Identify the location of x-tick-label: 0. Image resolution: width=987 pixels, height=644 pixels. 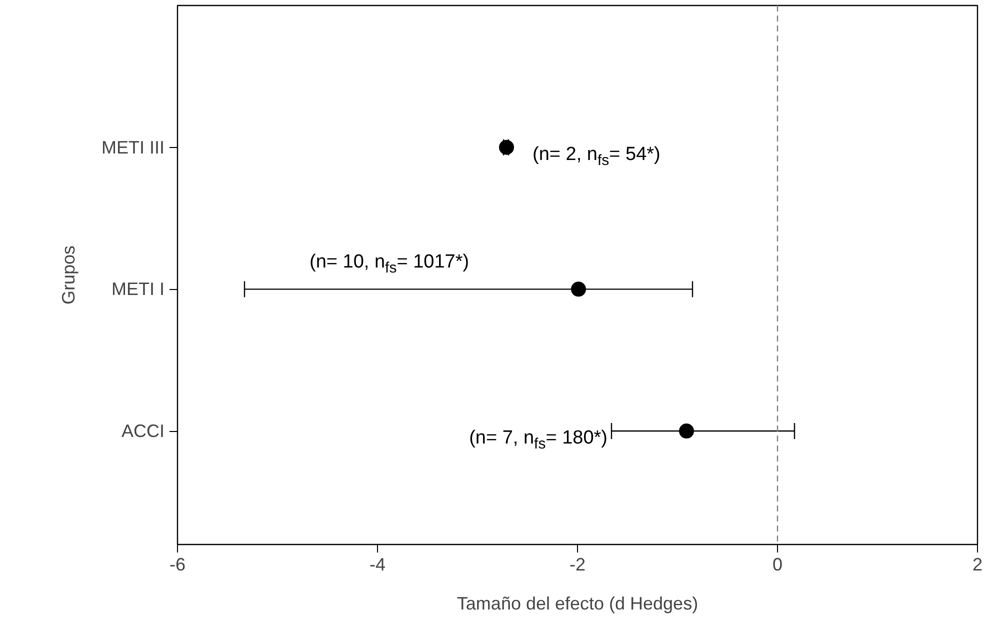
(777, 564).